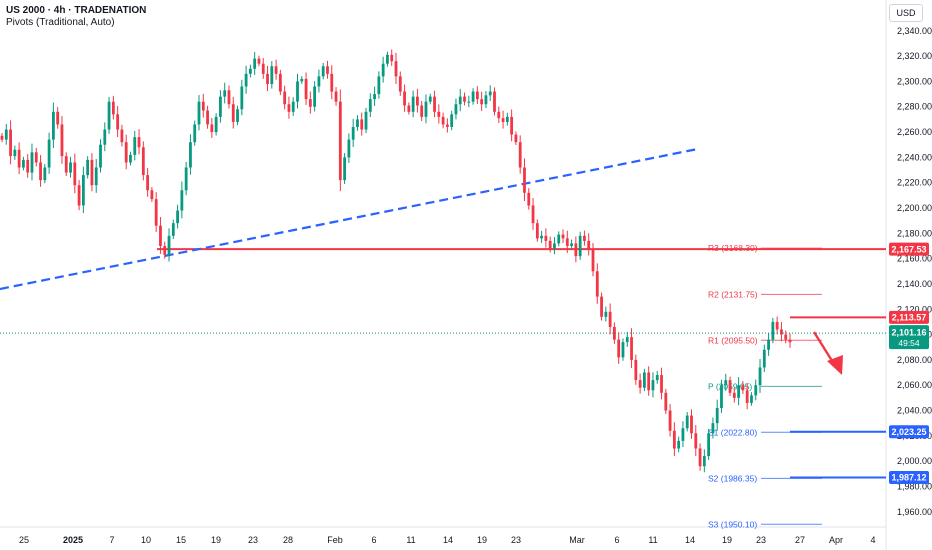 The image size is (932, 550). Describe the element at coordinates (914, 132) in the screenshot. I see `y-tick-label: 2,260.00` at that location.